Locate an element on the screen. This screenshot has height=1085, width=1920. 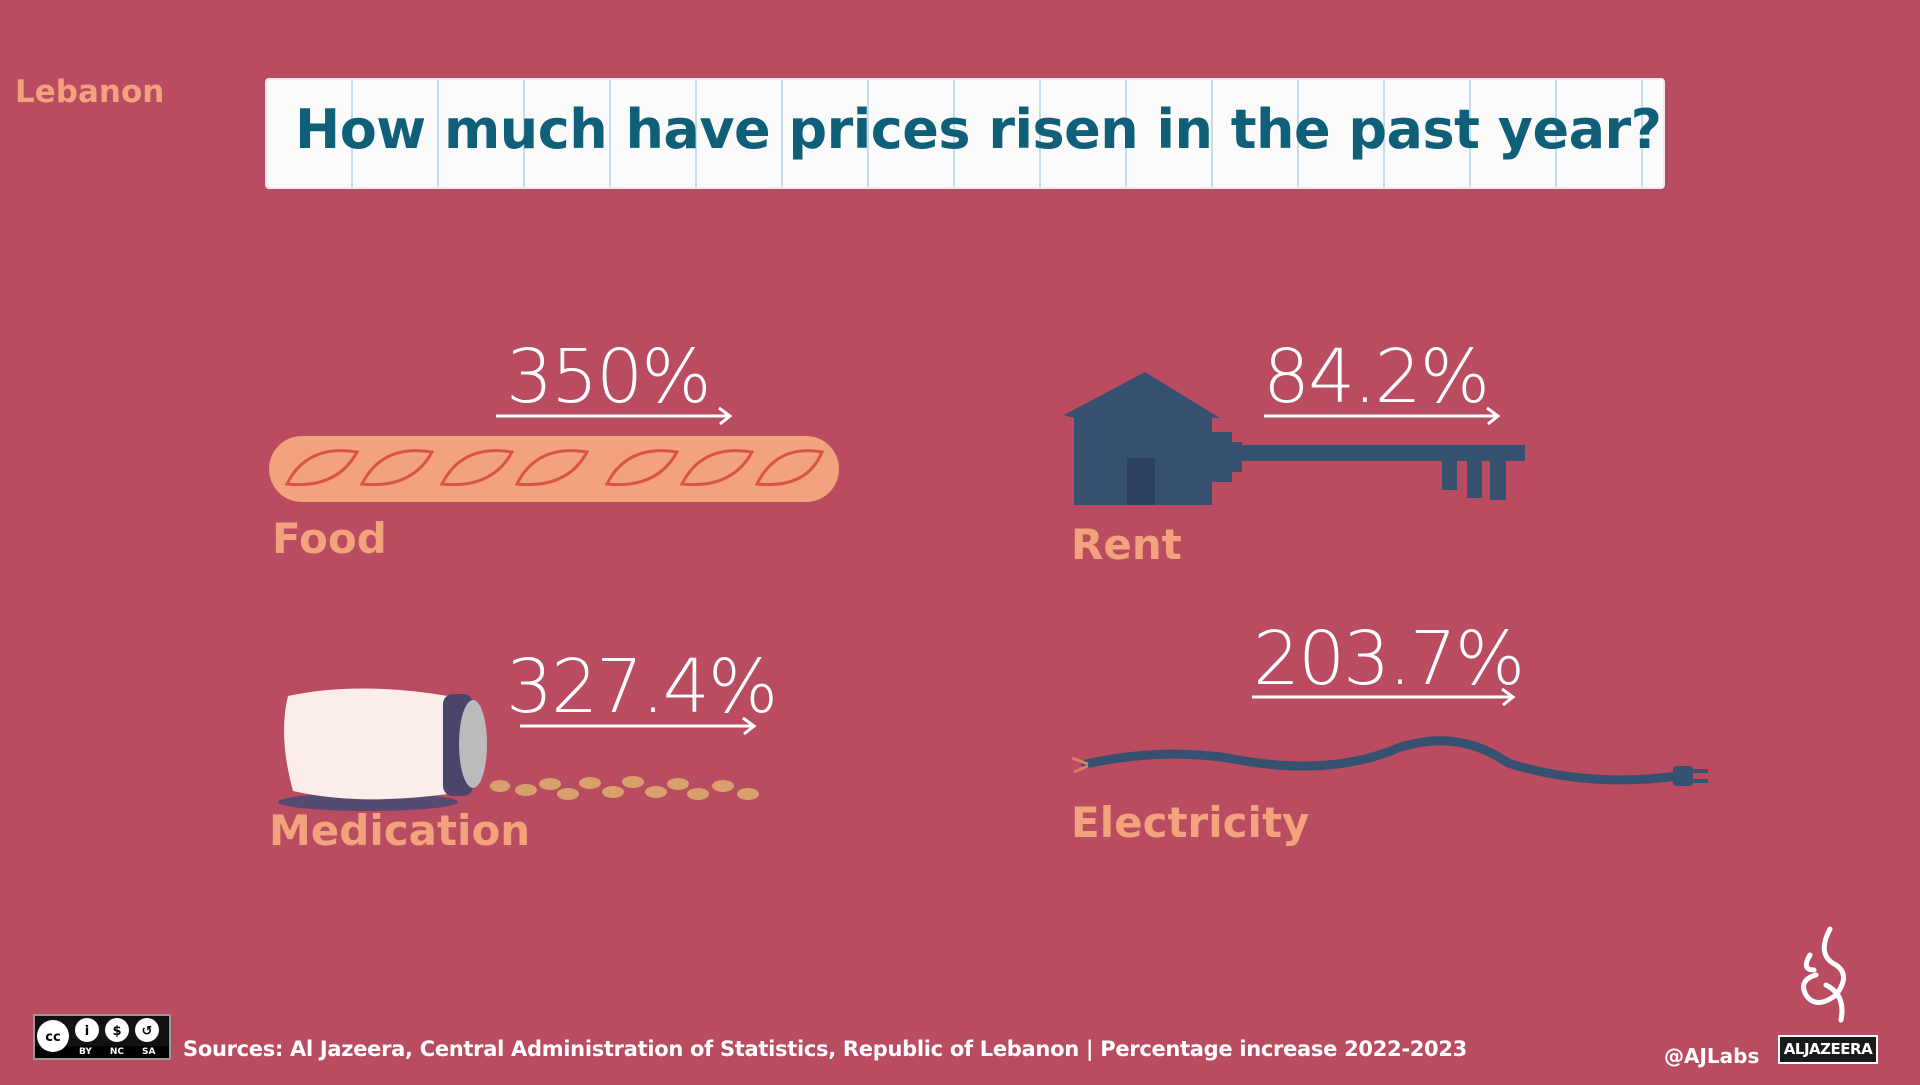
pill-bottle-icon is located at coordinates (518, 749).